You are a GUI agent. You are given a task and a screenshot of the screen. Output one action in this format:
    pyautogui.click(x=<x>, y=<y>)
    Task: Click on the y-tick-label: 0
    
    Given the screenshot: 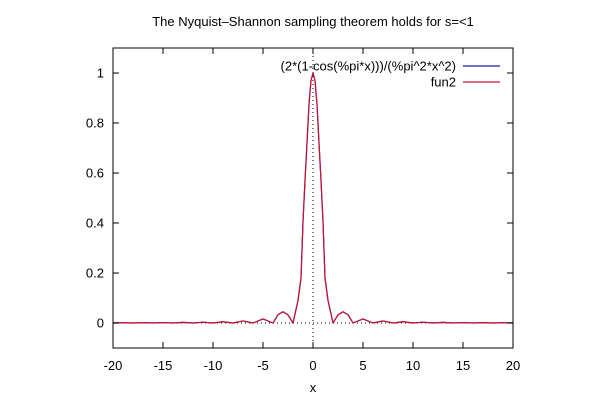 What is the action you would take?
    pyautogui.click(x=100, y=323)
    